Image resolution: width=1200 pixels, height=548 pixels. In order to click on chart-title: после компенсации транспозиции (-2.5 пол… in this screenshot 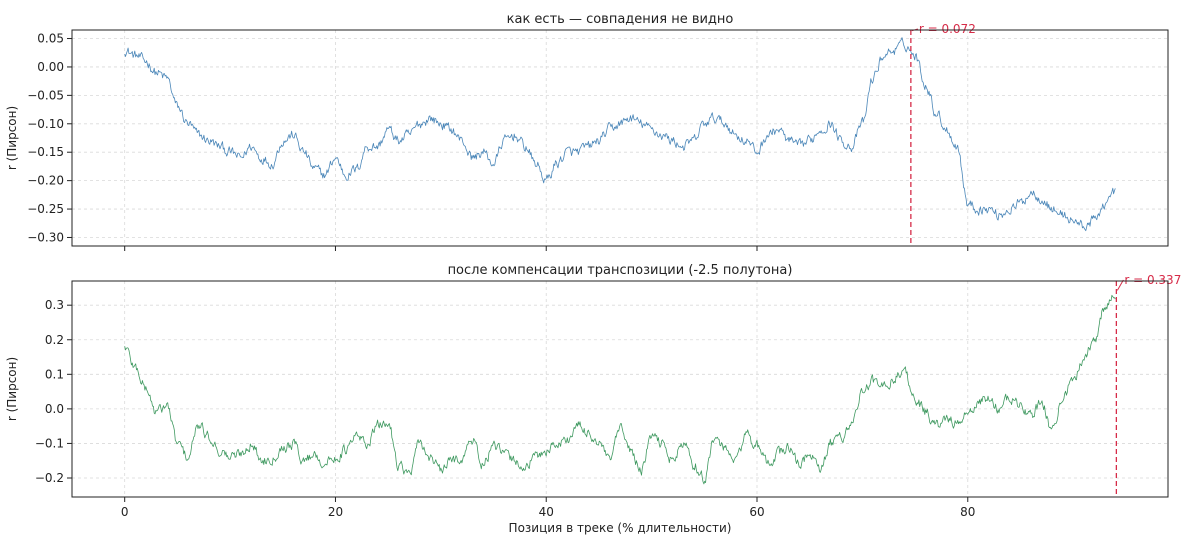, I will do `click(620, 270)`.